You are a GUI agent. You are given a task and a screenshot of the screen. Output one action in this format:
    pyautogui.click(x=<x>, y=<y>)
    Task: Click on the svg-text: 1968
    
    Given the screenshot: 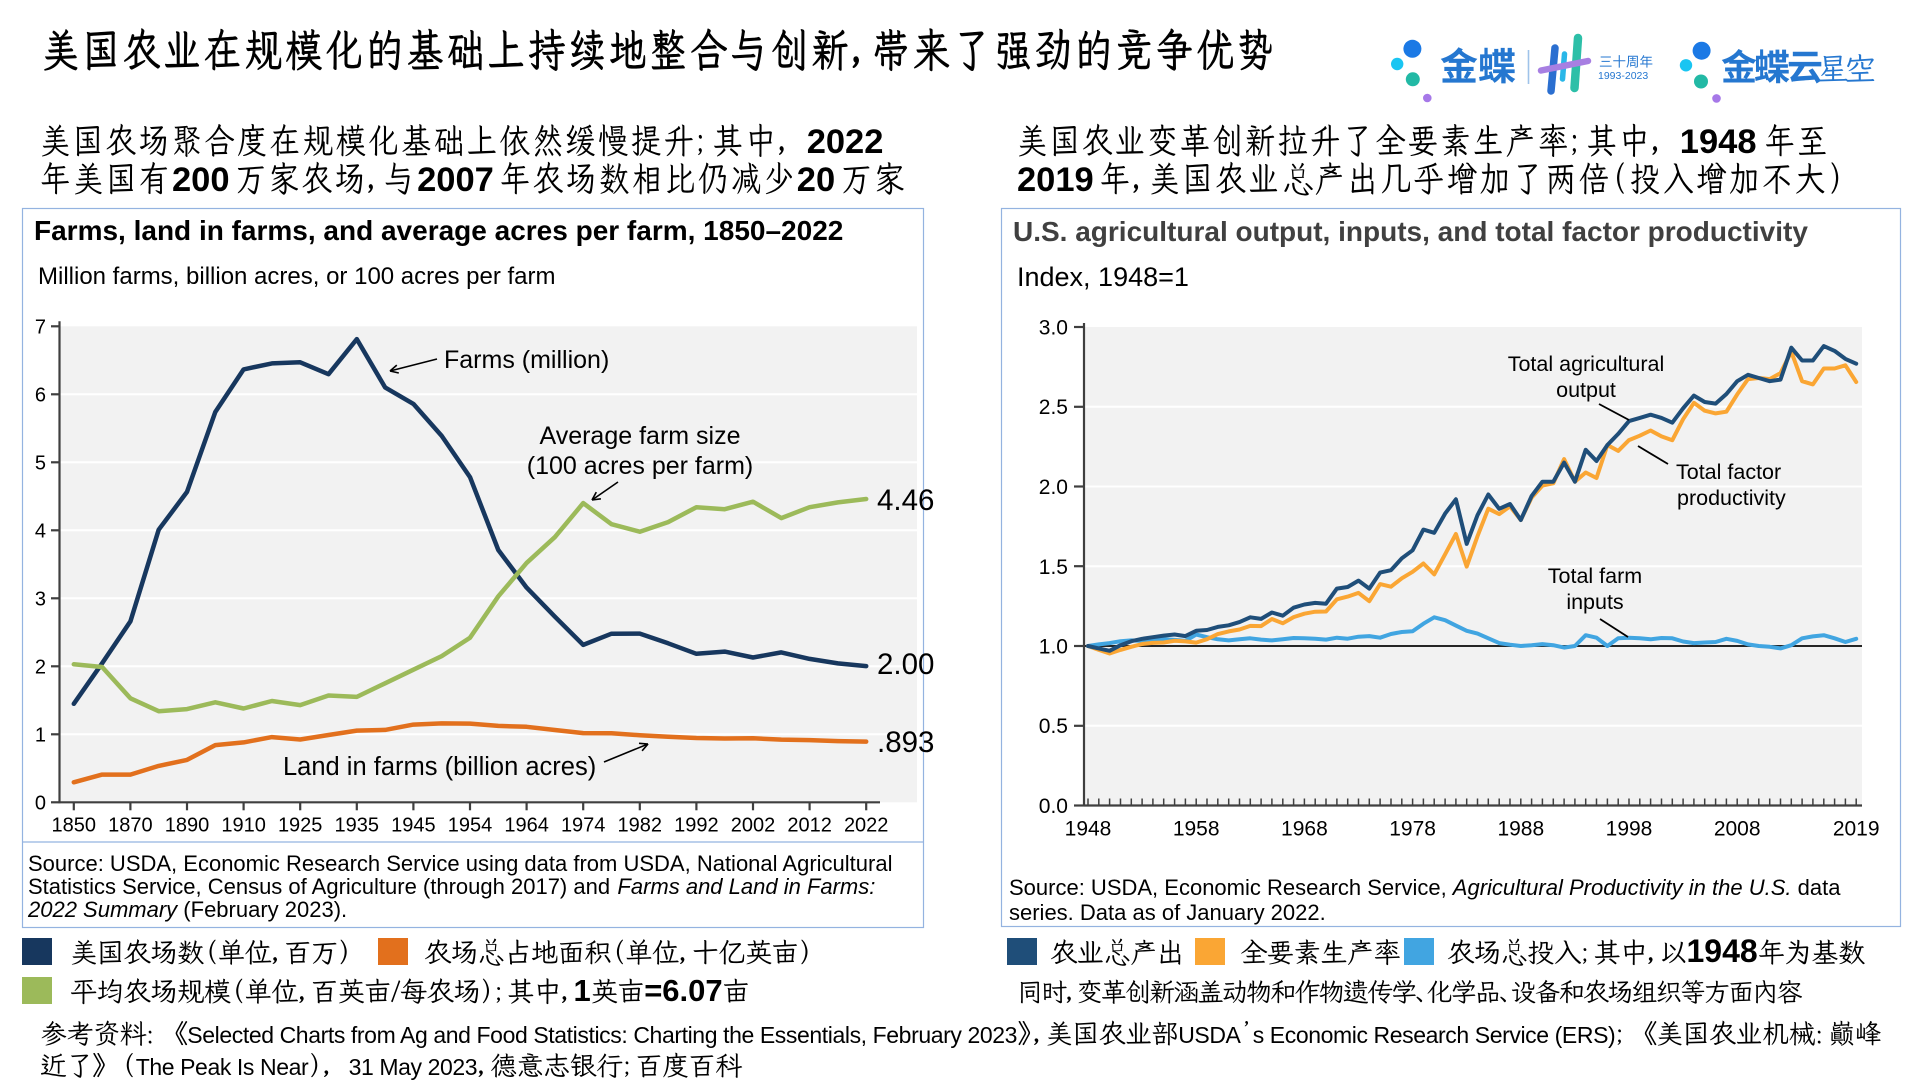 What is the action you would take?
    pyautogui.click(x=1304, y=829)
    